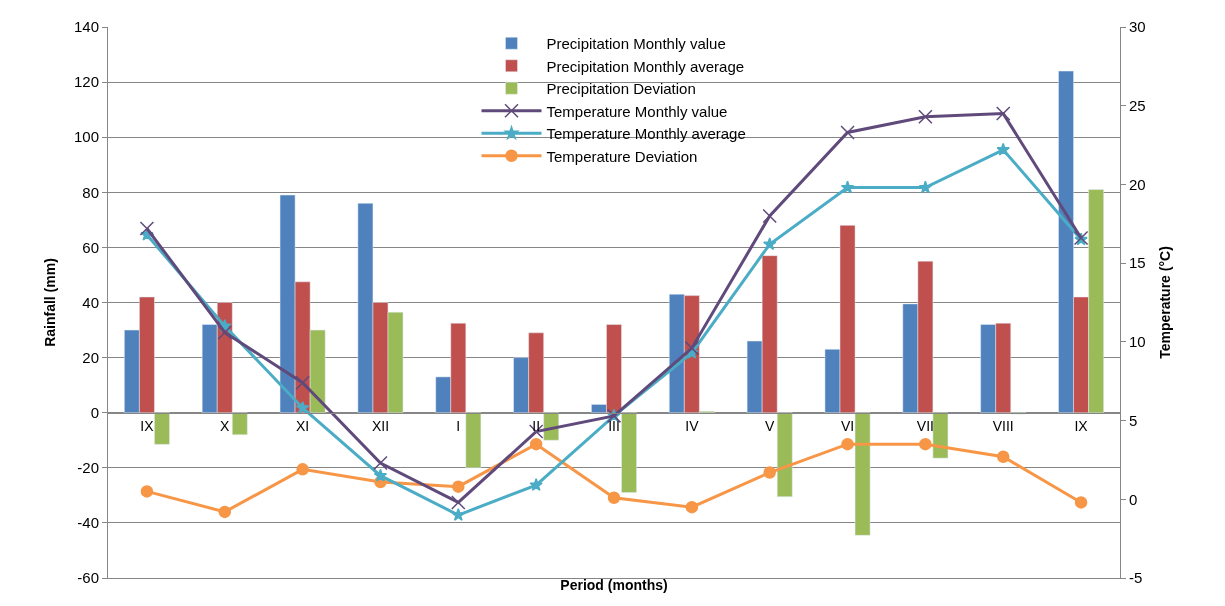 This screenshot has height=606, width=1225. Describe the element at coordinates (621, 89) in the screenshot. I see `legend-label: Precipitation Deviation` at that location.